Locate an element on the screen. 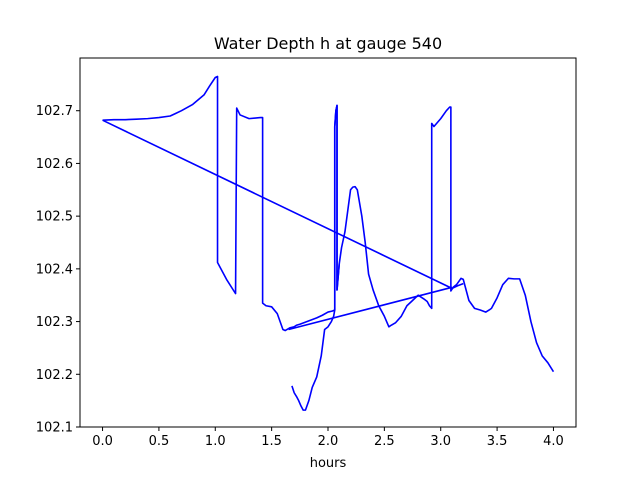 The image size is (640, 480). x-axis-ticks: 0.0 0.5 1.0 1.5 2.0 2.5 3.0 3.5 4.0 is located at coordinates (328, 438).